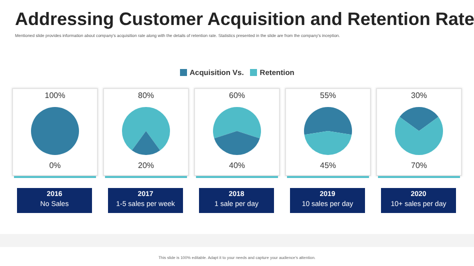 The height and width of the screenshot is (266, 474). What do you see at coordinates (237, 95) in the screenshot?
I see `data-label: 60%` at bounding box center [237, 95].